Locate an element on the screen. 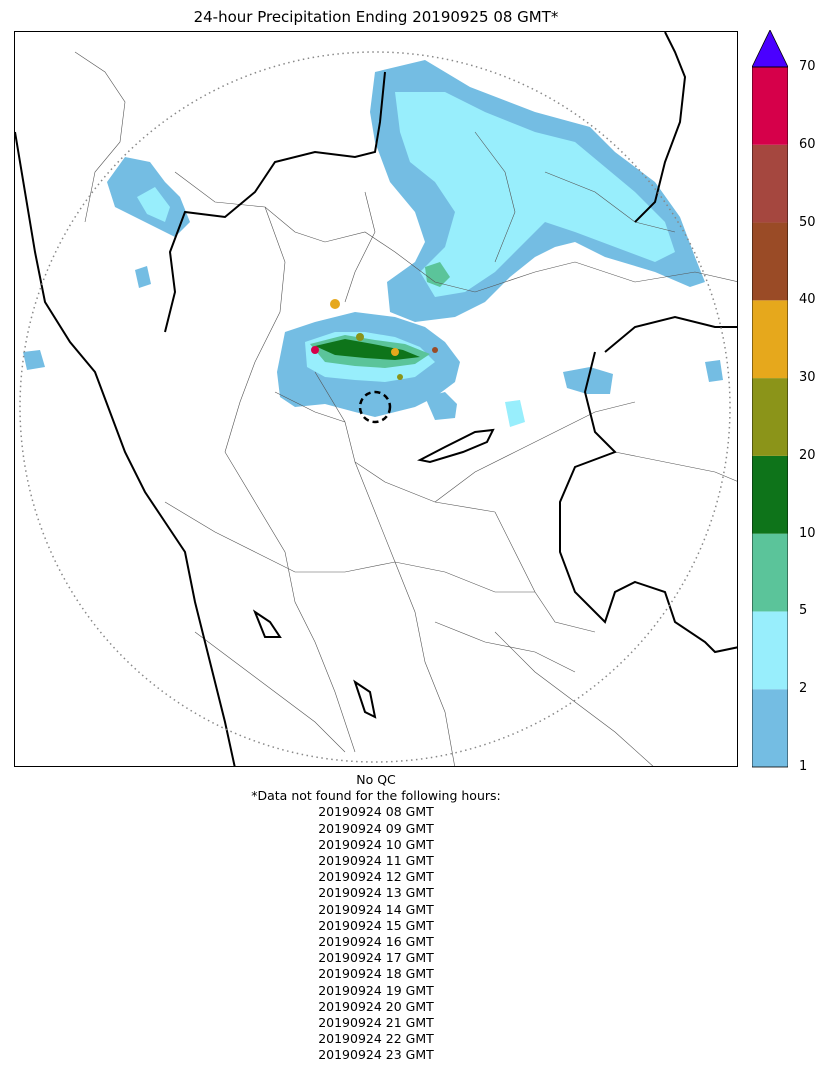  missing-hour: 20190924 23 GMT is located at coordinates (376, 1055).